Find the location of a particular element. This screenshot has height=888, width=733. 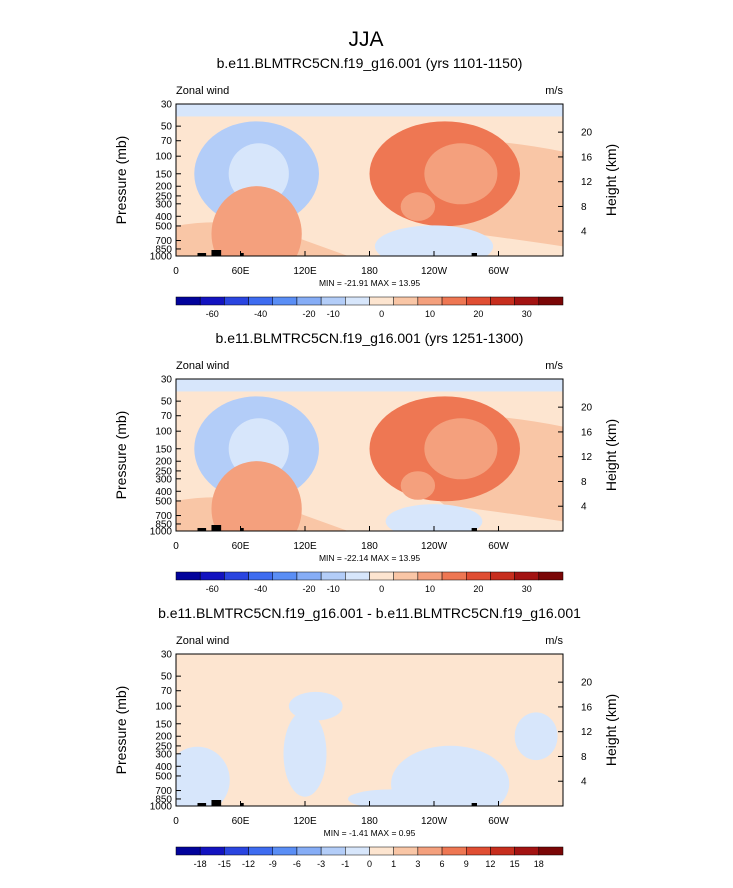

x-tick-label: 120E is located at coordinates (305, 546).